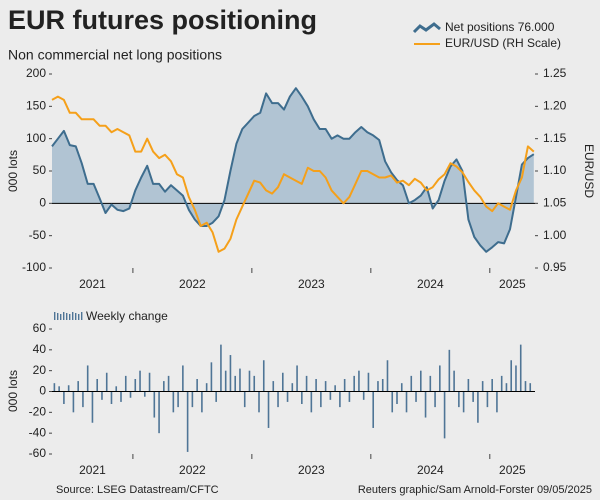 This screenshot has width=600, height=500. What do you see at coordinates (555, 203) in the screenshot?
I see `y2-tick-label: 1.05` at bounding box center [555, 203].